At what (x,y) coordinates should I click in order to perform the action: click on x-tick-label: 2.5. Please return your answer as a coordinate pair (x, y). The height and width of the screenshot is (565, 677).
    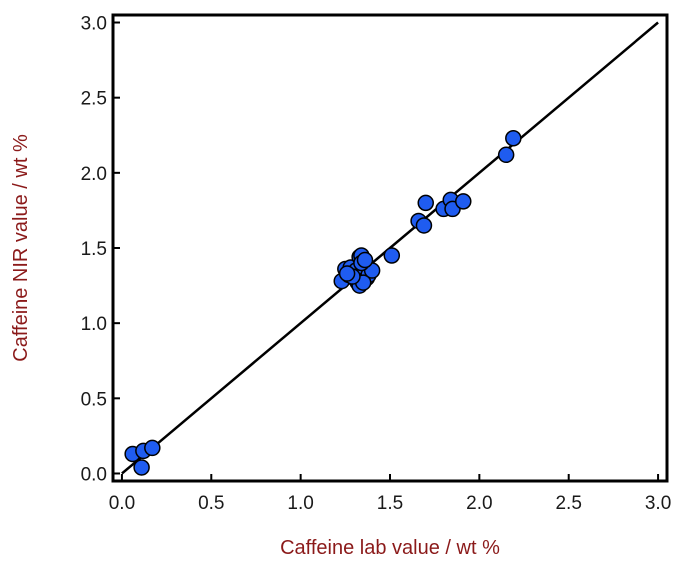
    Looking at the image, I should click on (568, 503).